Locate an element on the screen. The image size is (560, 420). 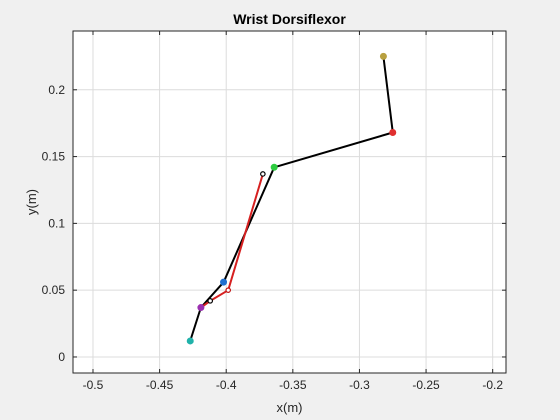
x-tick-label: -0.3 is located at coordinates (359, 385).